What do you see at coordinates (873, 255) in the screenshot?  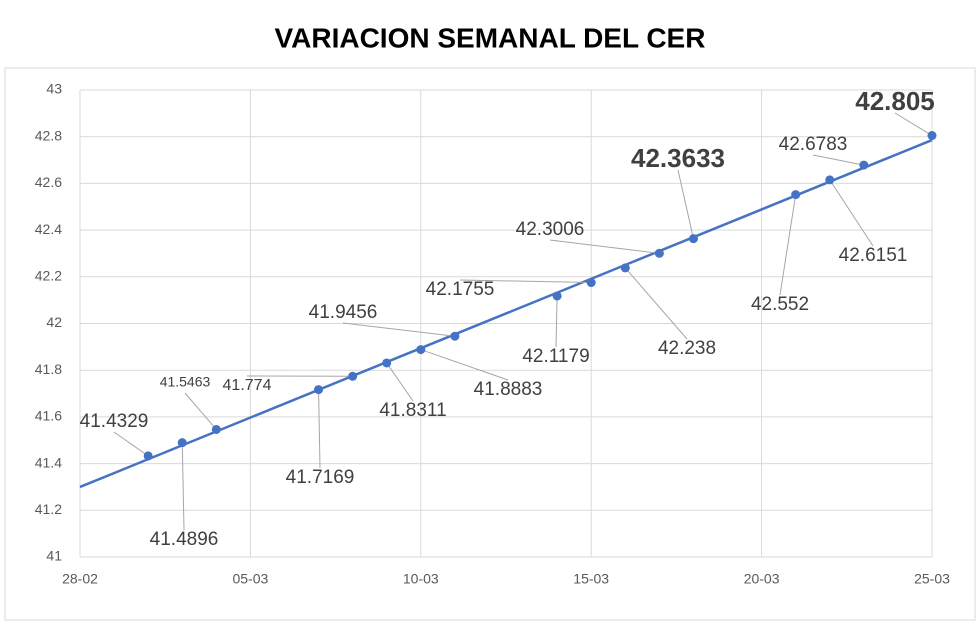 I see `data-label: 42.6151` at bounding box center [873, 255].